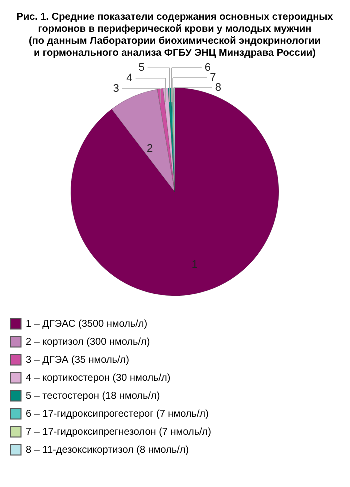 This screenshot has width=350, height=487. Describe the element at coordinates (98, 378) in the screenshot. I see `legend-label: 4 – кортикостерон (30 нмоль/л)` at that location.